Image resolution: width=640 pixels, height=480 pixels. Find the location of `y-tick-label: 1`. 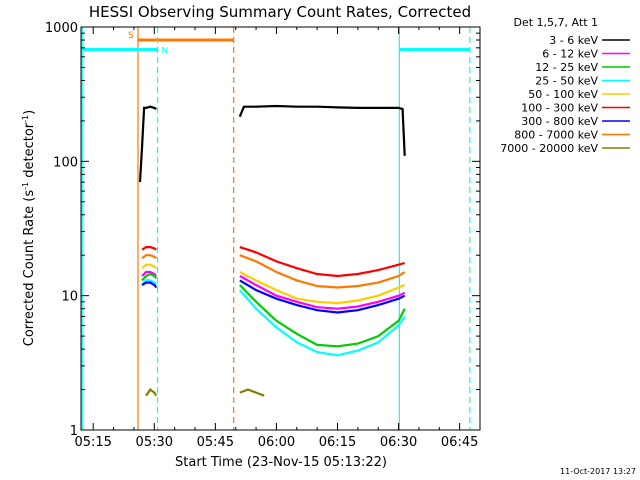

y-tick-label: 1 is located at coordinates (74, 431).